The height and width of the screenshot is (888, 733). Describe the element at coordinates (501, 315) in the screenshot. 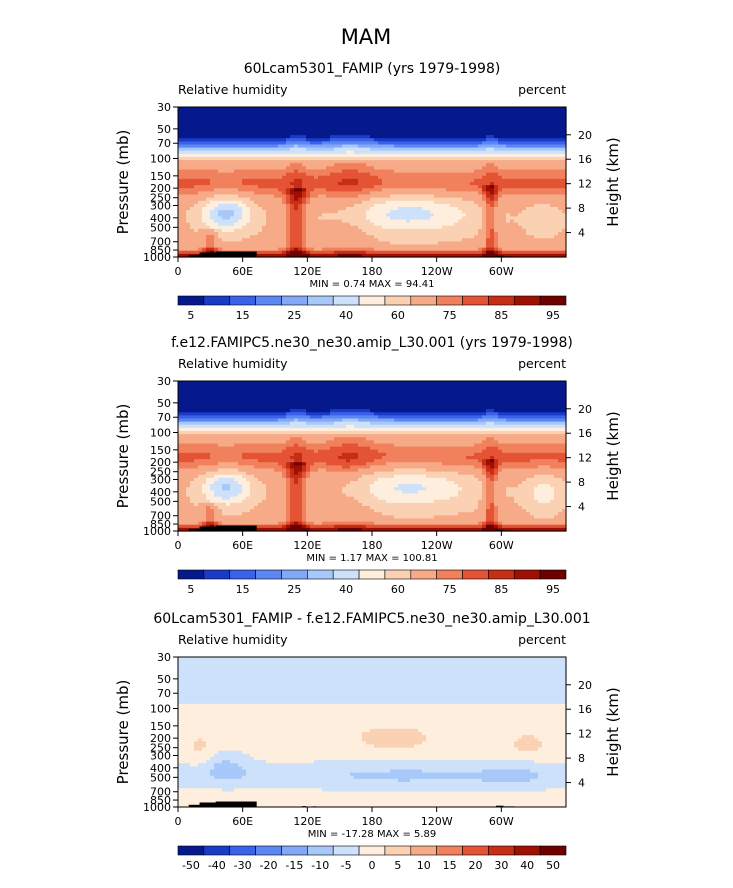

I see `colorbar-label: 85` at that location.